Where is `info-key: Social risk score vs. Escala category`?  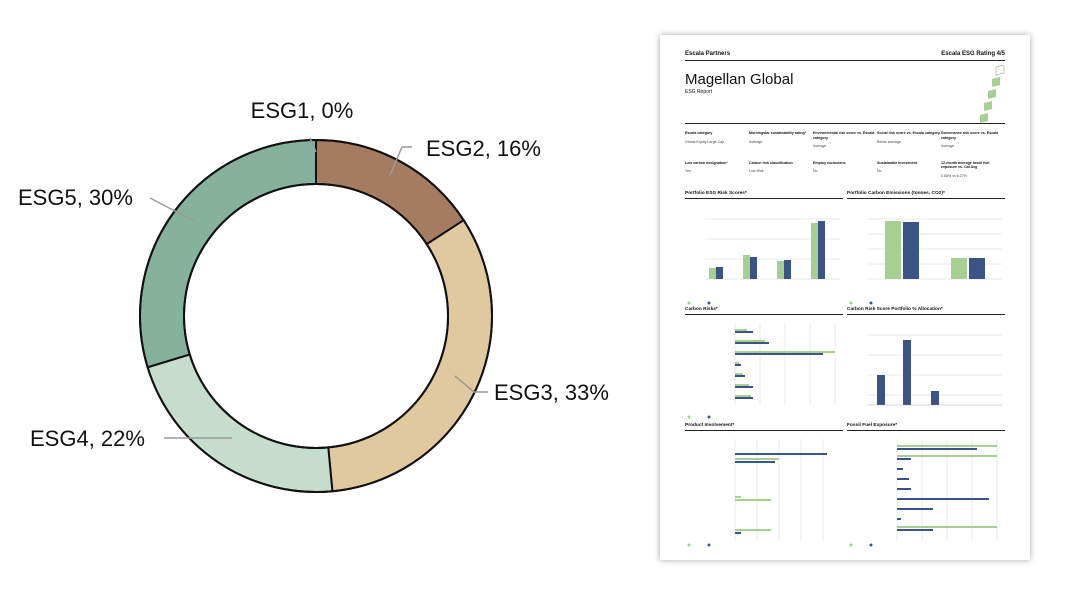 info-key: Social risk score vs. Escala category is located at coordinates (908, 133).